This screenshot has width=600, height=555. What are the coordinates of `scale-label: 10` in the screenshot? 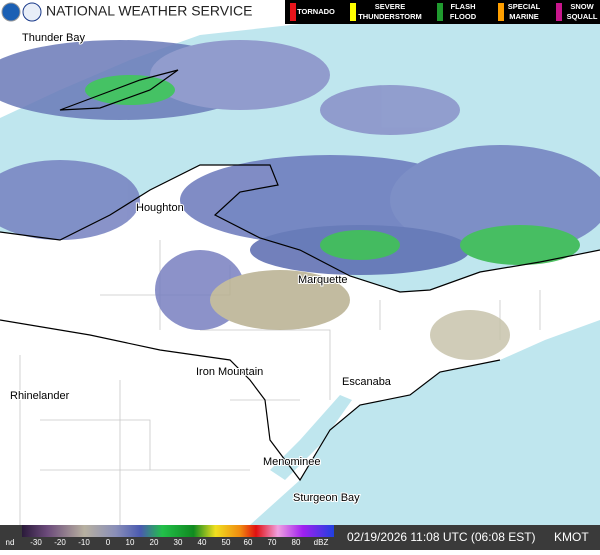 It's located at (130, 542).